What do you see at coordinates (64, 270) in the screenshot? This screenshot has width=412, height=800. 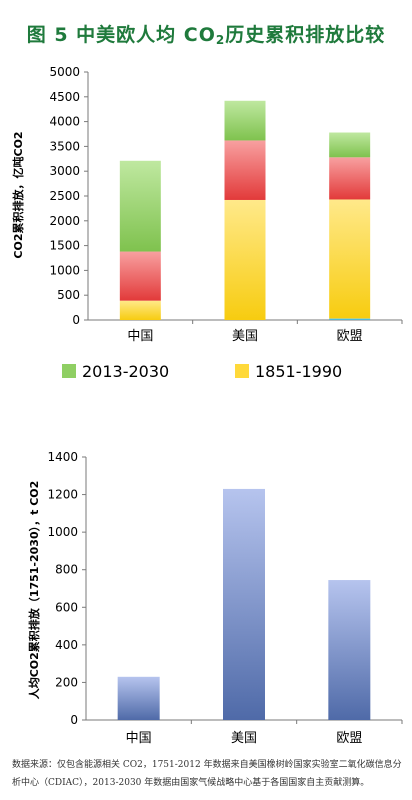 I see `chart1-y-tick-label: 1000` at bounding box center [64, 270].